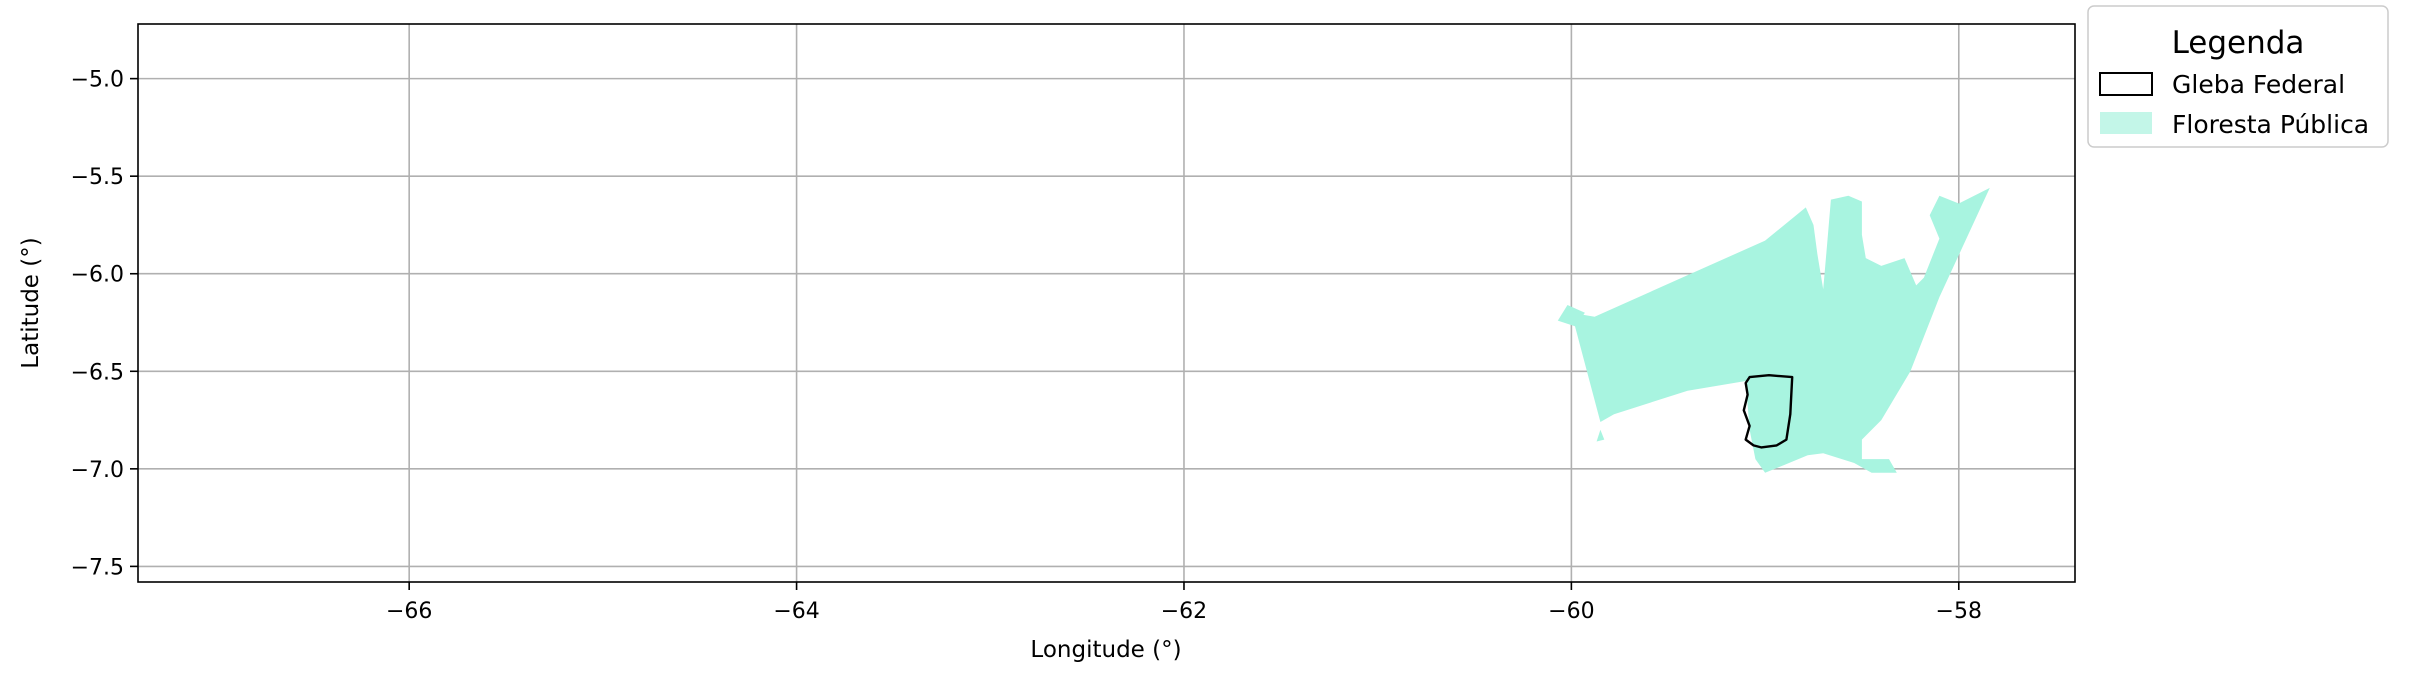  What do you see at coordinates (2258, 84) in the screenshot?
I see `legend-label-gleba-federal: Gleba Federal` at bounding box center [2258, 84].